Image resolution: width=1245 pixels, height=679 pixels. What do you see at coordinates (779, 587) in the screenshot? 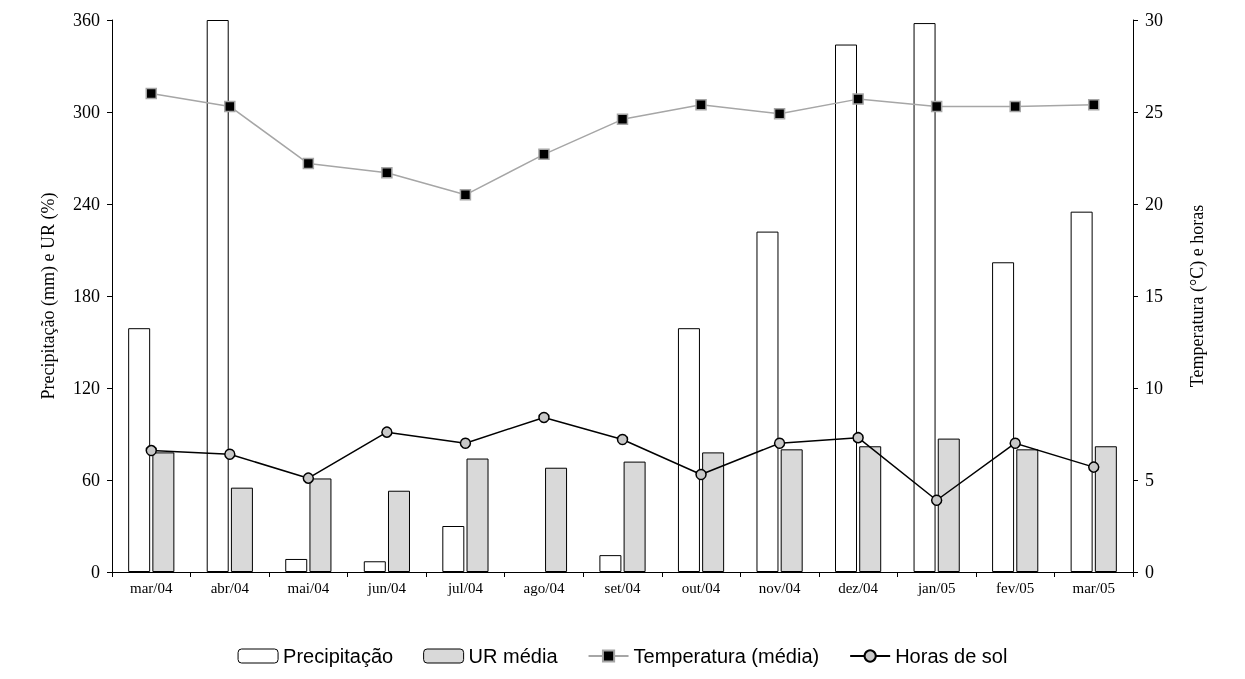
I see `x-tick-label: nov/04` at bounding box center [779, 587].